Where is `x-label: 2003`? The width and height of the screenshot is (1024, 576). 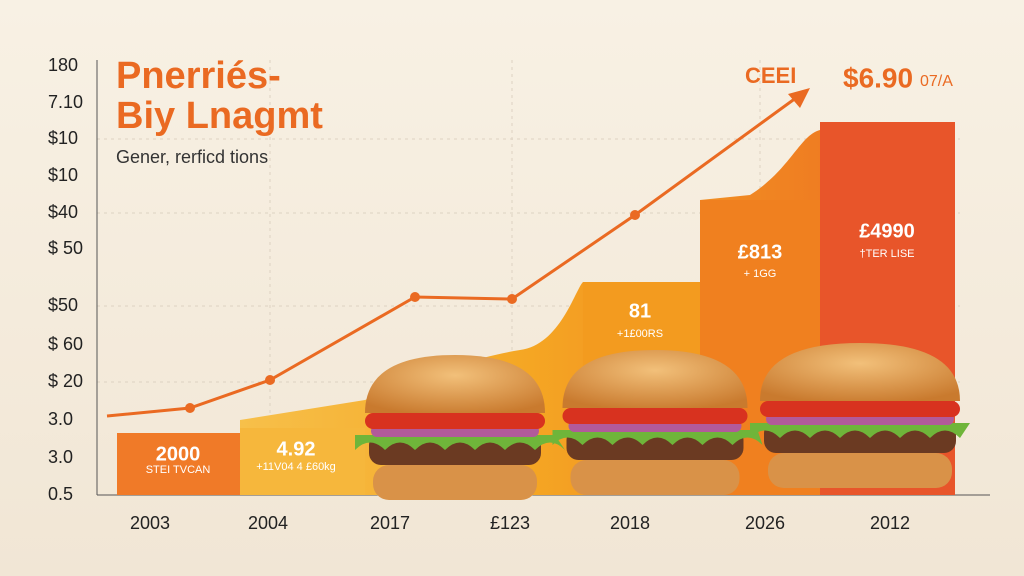 x-label: 2003 is located at coordinates (150, 523).